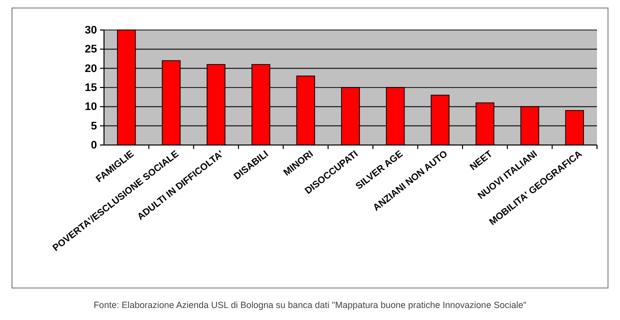  What do you see at coordinates (90, 68) in the screenshot?
I see `y-tick-label: 20` at bounding box center [90, 68].